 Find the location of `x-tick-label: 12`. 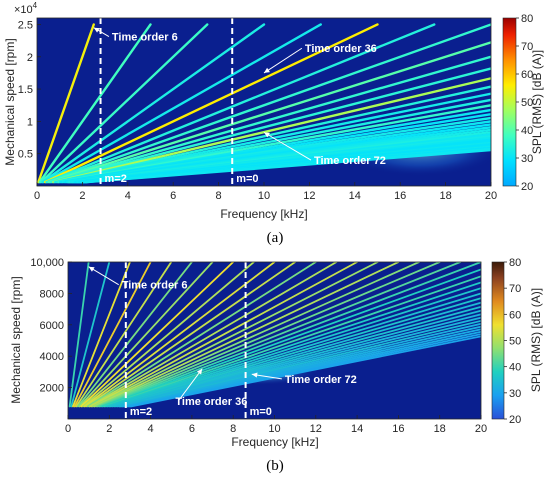

x-tick-label: 12 is located at coordinates (309, 196).